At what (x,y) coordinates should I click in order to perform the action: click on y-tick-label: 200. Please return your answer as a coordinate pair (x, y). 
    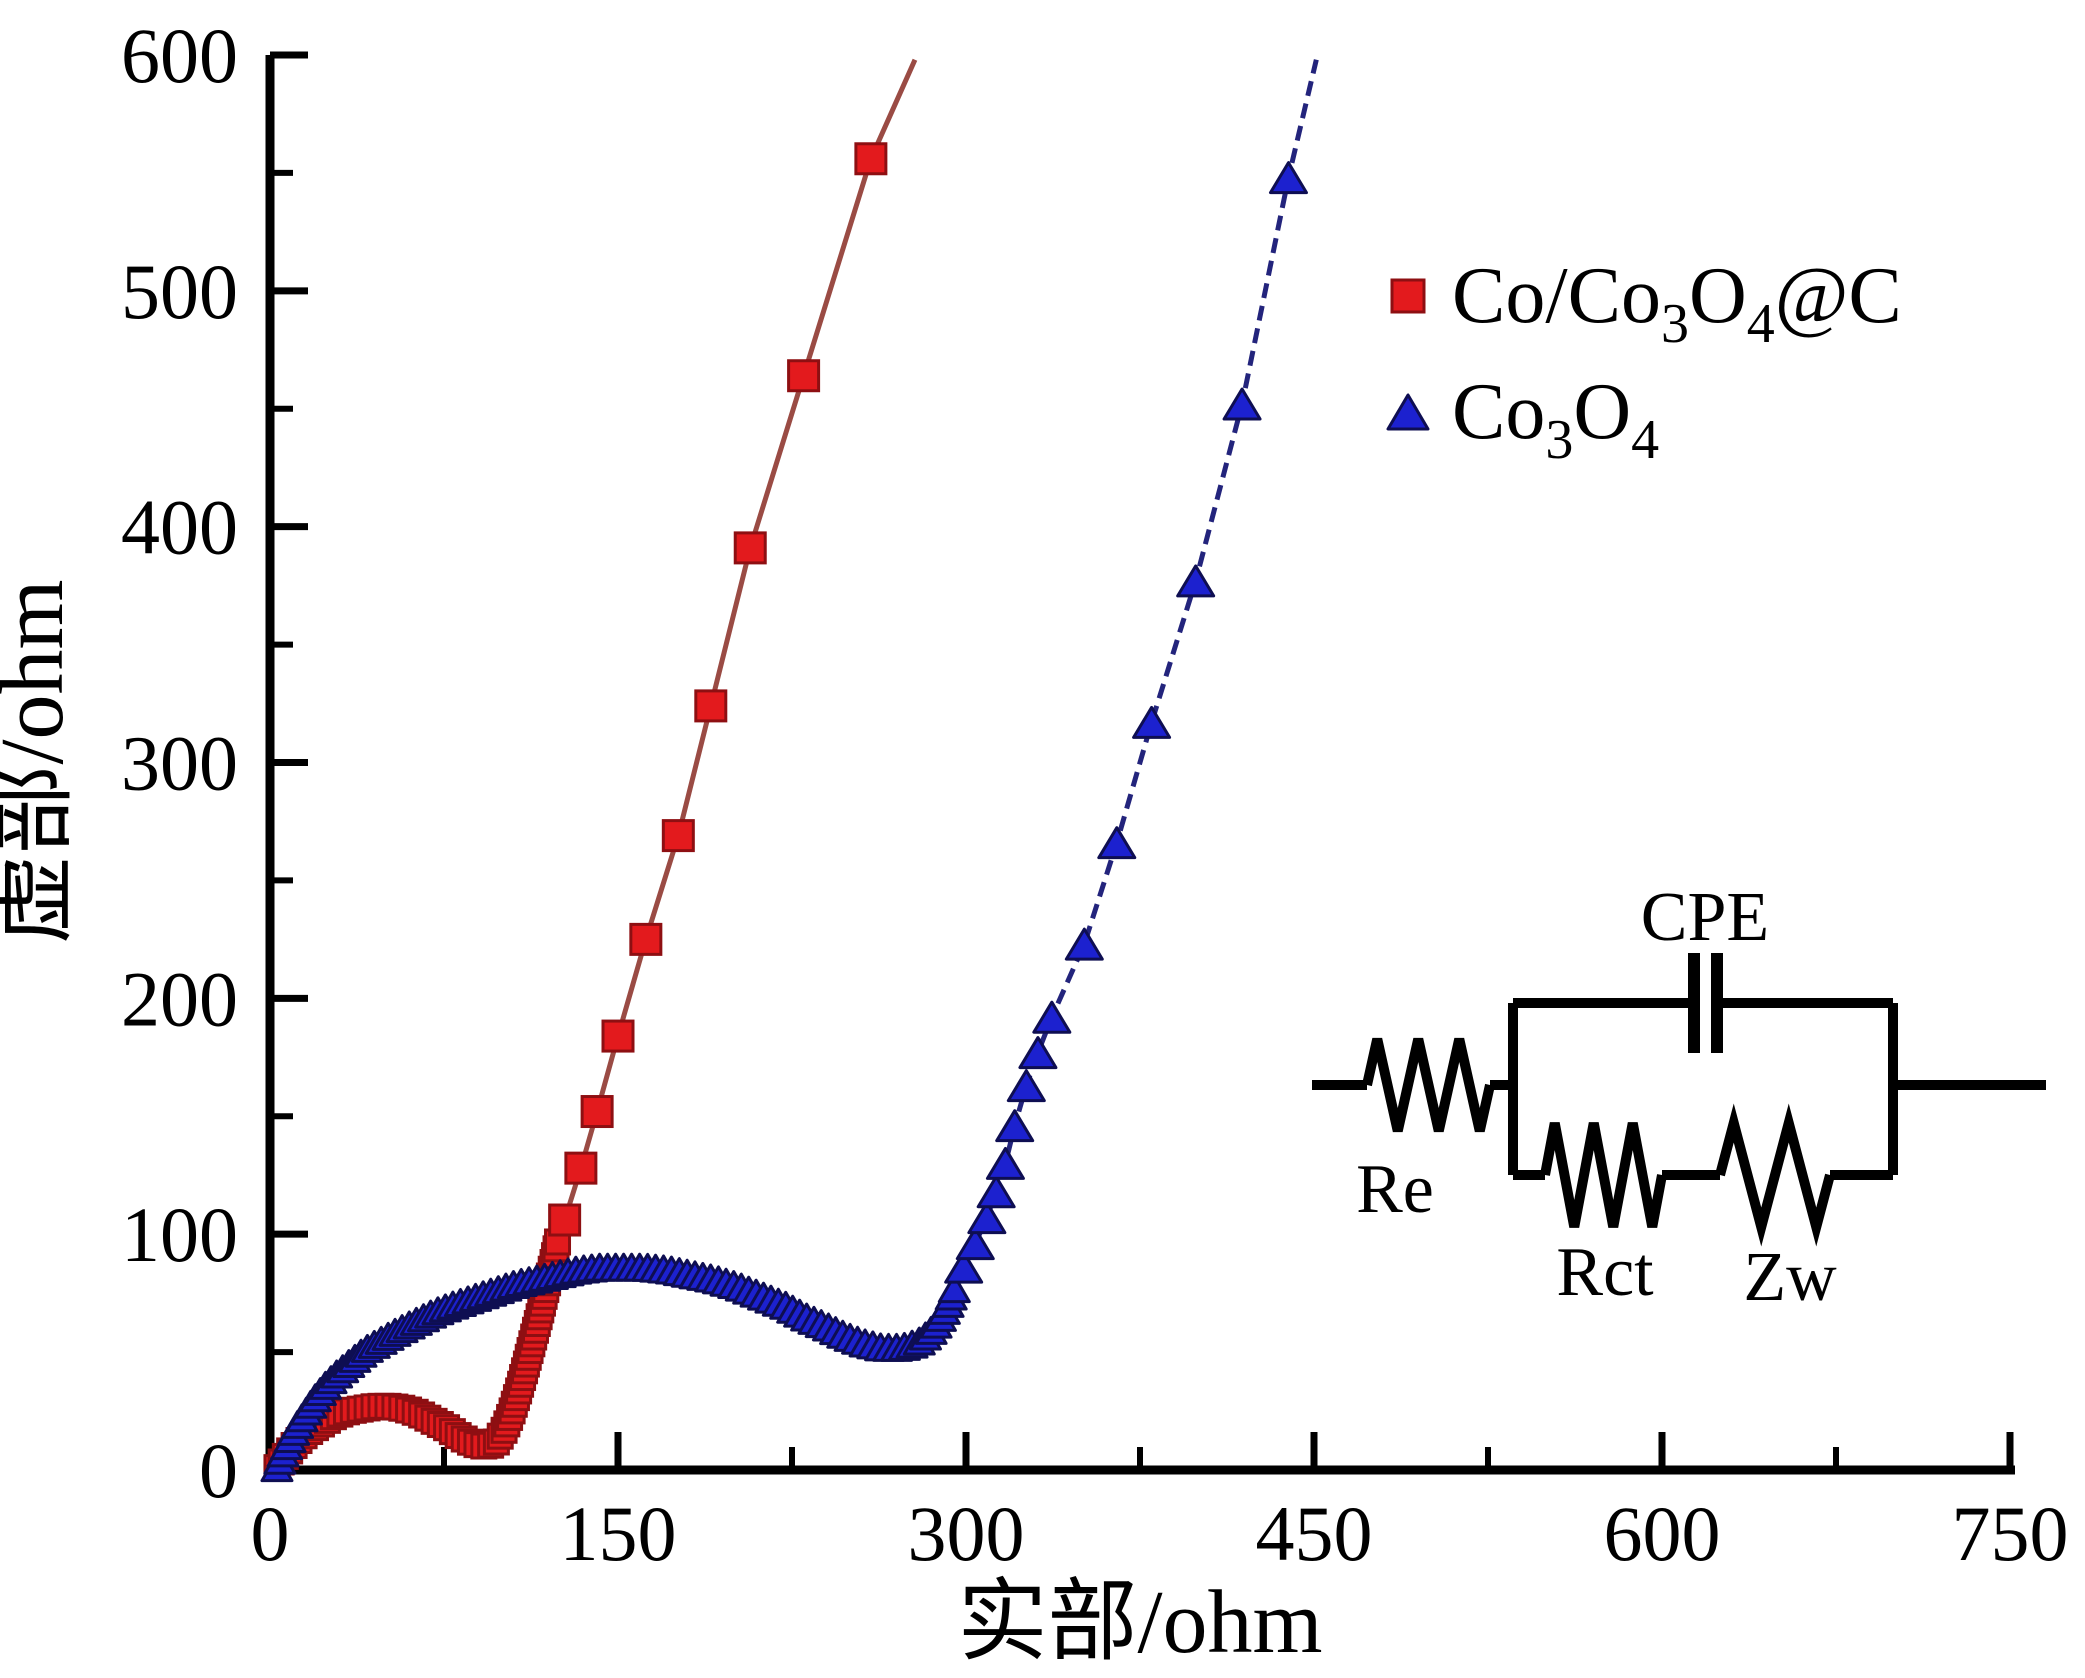
    Looking at the image, I should click on (179, 998).